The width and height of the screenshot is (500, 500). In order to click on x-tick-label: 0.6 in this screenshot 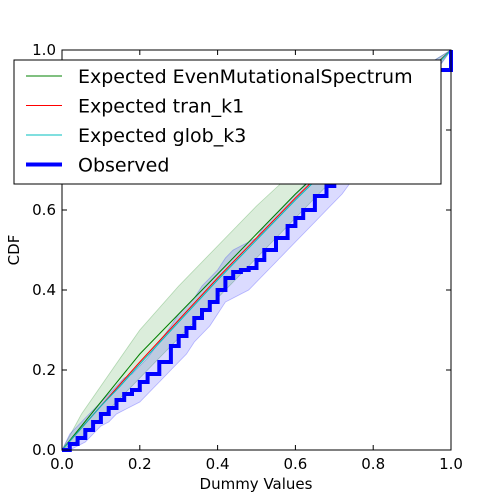, I will do `click(295, 464)`.